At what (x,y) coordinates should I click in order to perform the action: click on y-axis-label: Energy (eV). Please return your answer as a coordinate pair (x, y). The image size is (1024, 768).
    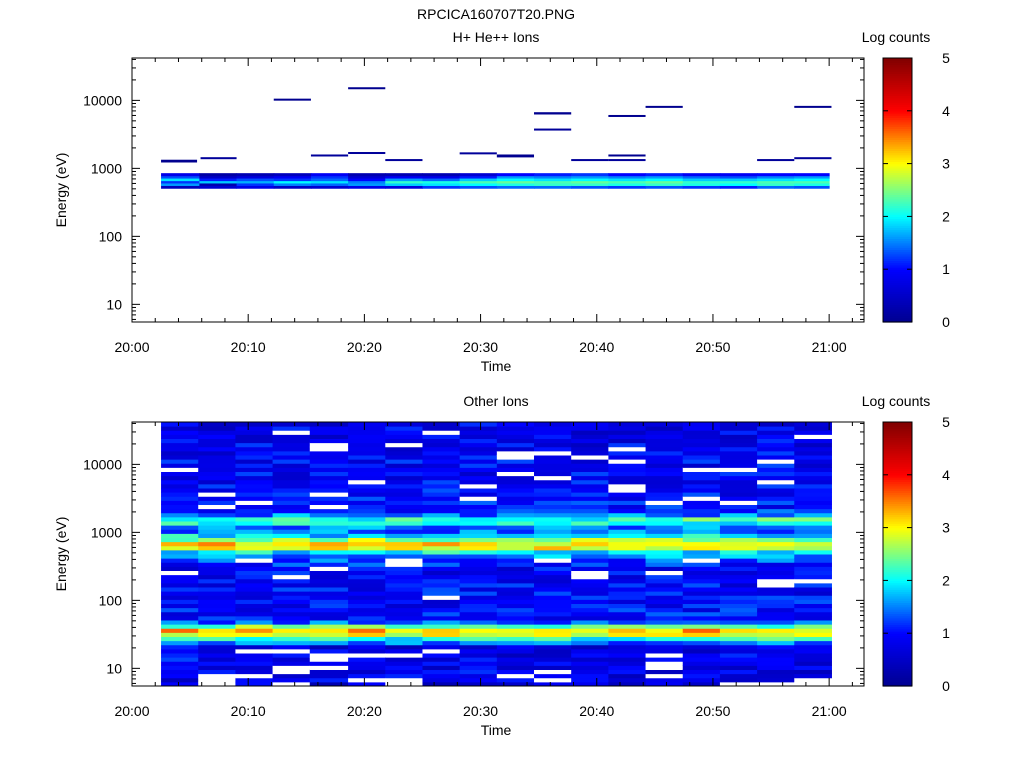
    Looking at the image, I should click on (61, 190).